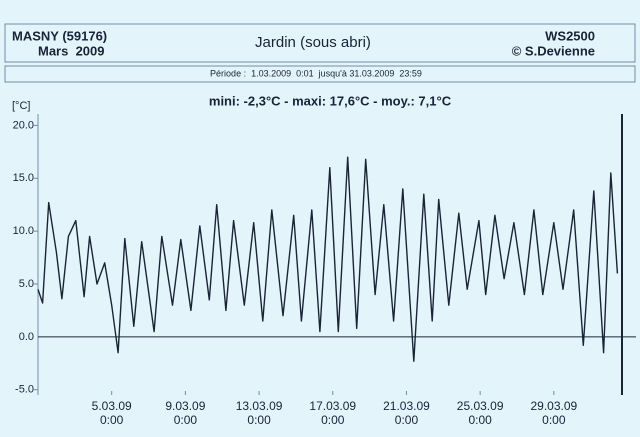  I want to click on month: Mars 2009, so click(71, 50).